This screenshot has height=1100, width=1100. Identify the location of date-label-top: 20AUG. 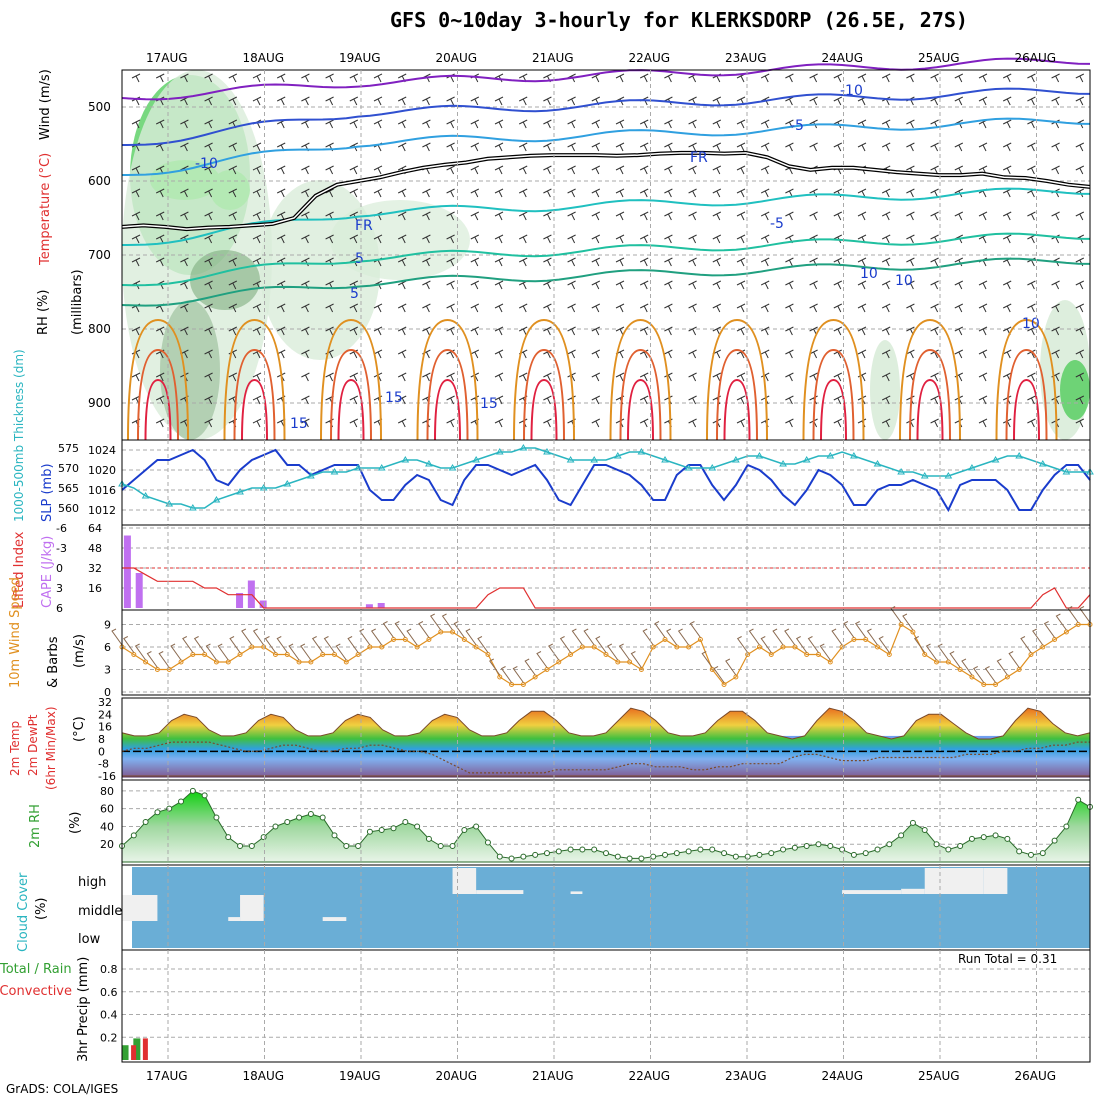
(457, 58).